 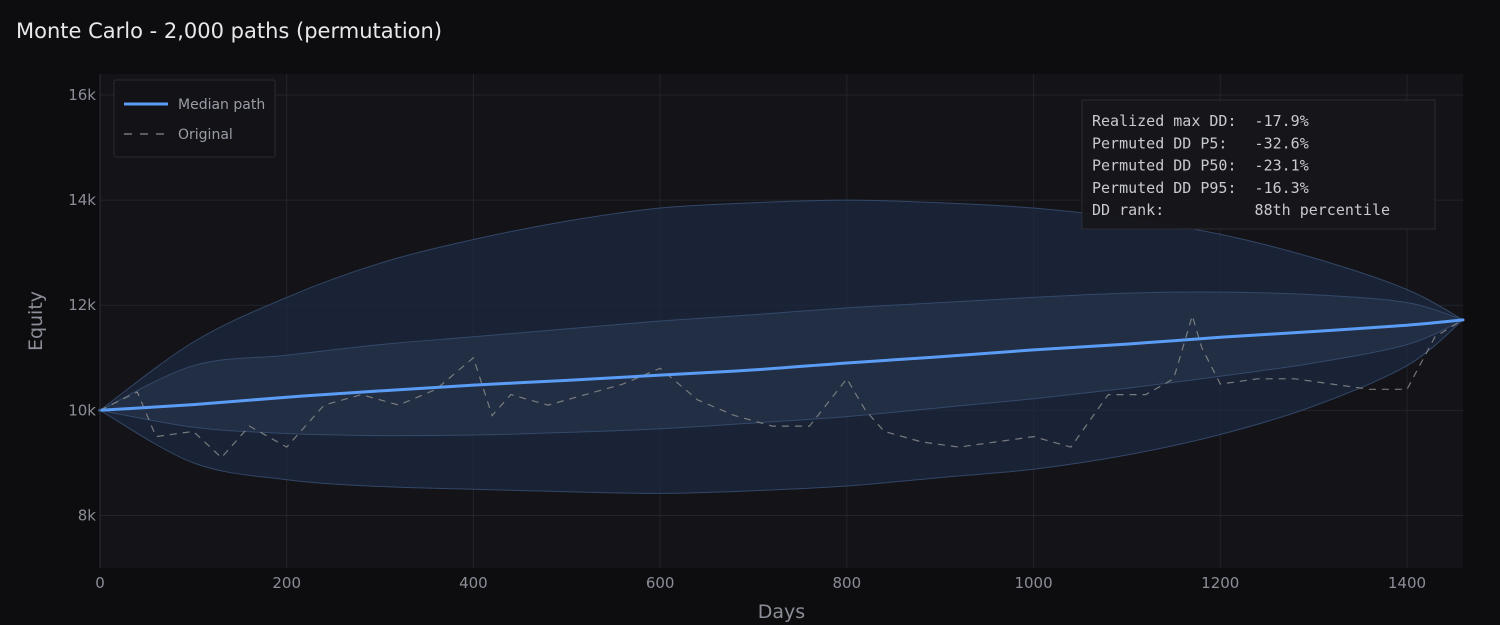 I want to click on x-tick-label: 0, so click(x=100, y=583).